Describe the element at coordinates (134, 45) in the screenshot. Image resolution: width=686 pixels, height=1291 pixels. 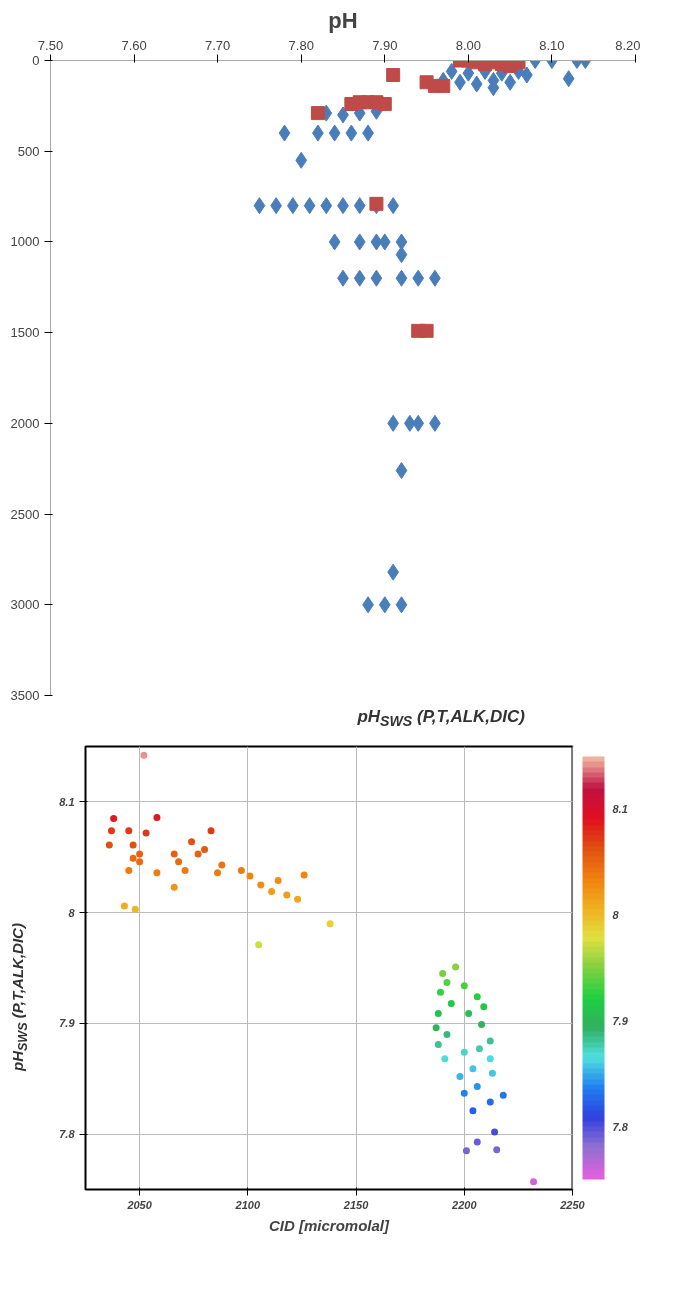
I see `x-tick-label: 7.60` at that location.